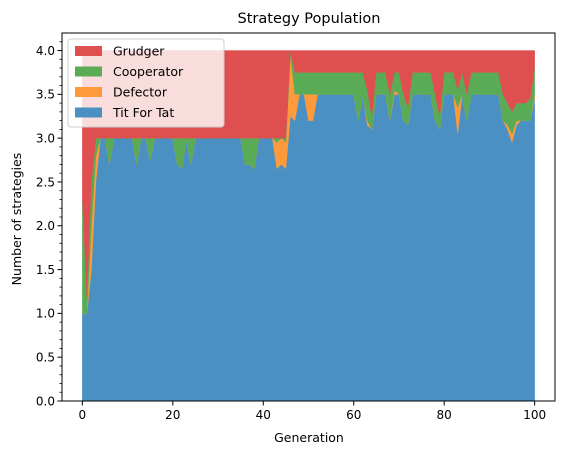  Describe the element at coordinates (172, 415) in the screenshot. I see `x-tick-label: 20` at that location.